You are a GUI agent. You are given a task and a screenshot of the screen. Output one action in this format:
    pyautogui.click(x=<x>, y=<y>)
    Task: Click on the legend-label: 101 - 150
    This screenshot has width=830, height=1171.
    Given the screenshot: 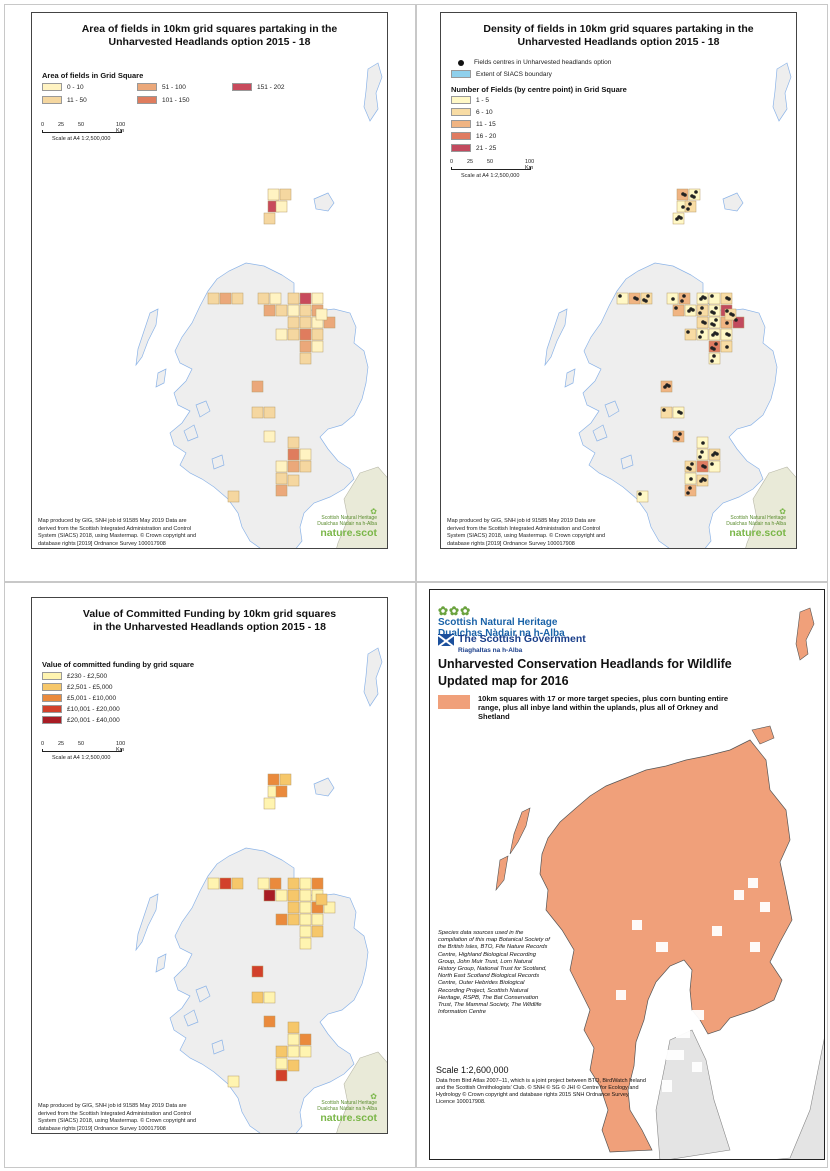 What is the action you would take?
    pyautogui.click(x=176, y=100)
    